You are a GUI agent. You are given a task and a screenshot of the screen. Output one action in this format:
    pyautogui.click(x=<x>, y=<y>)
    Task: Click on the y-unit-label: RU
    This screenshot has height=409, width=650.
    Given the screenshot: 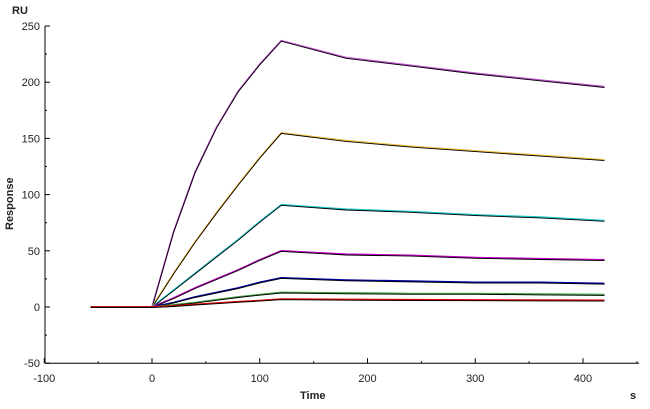 What is the action you would take?
    pyautogui.click(x=20, y=11)
    